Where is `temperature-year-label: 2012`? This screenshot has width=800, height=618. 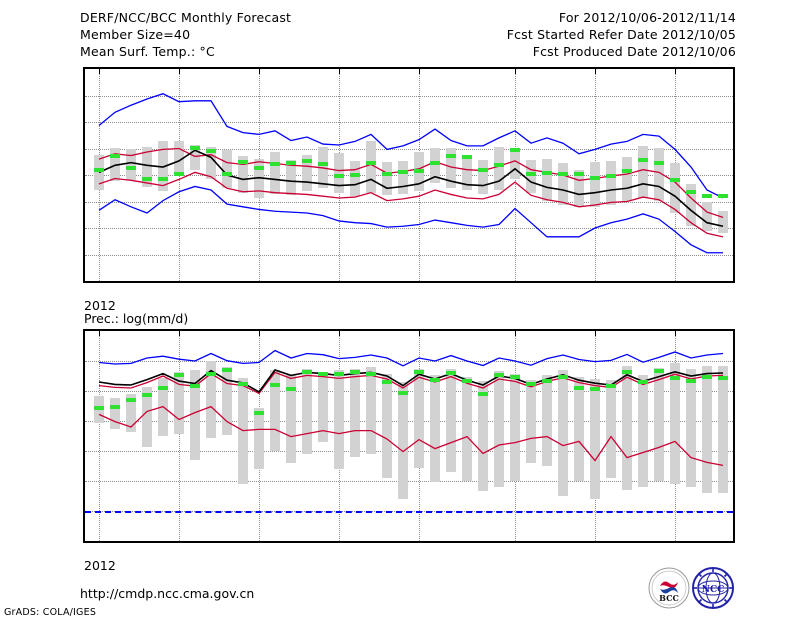
temperature-year-label: 2012 is located at coordinates (100, 305).